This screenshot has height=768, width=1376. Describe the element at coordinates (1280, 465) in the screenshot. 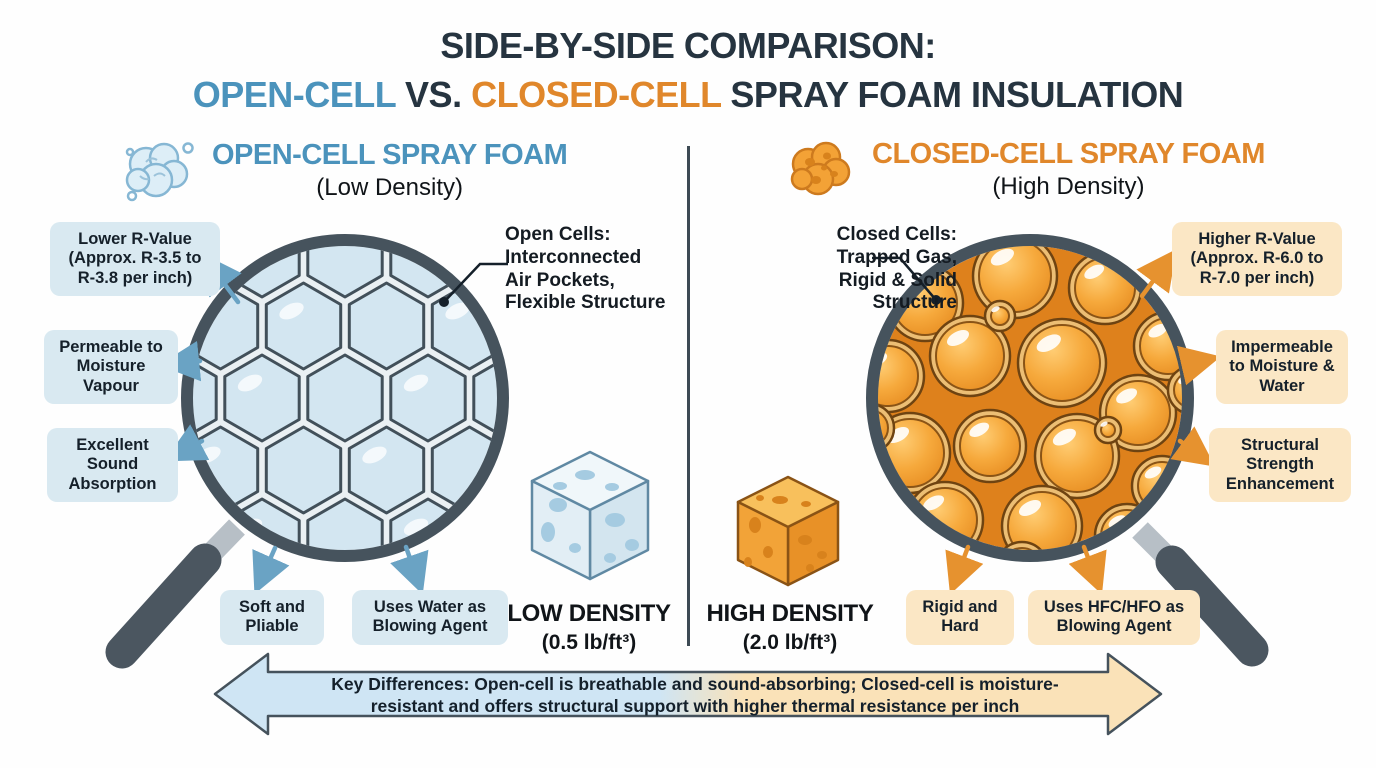

I see `label-structural-strength: Structural Strength Enhancement` at that location.